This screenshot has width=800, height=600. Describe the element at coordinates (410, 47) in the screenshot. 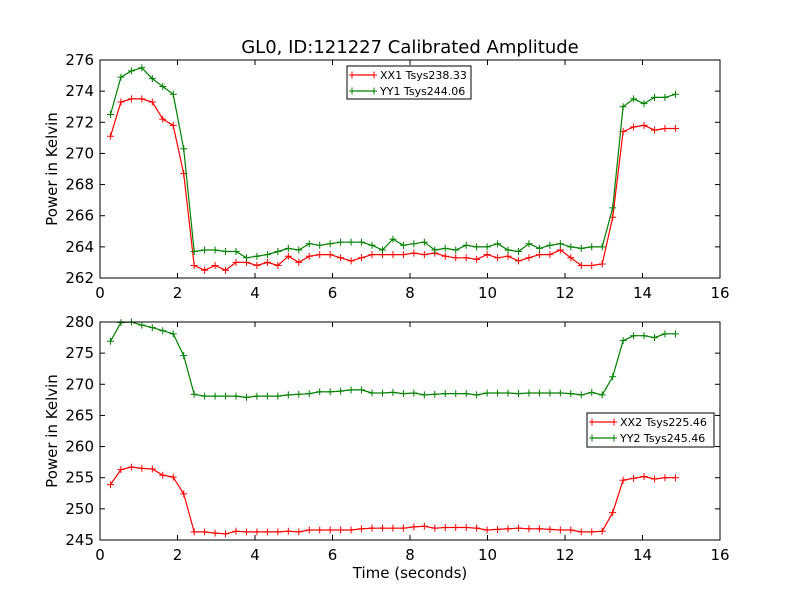

I see `chart-title: GL0, ID:121227 Calibrated Amplitude` at that location.